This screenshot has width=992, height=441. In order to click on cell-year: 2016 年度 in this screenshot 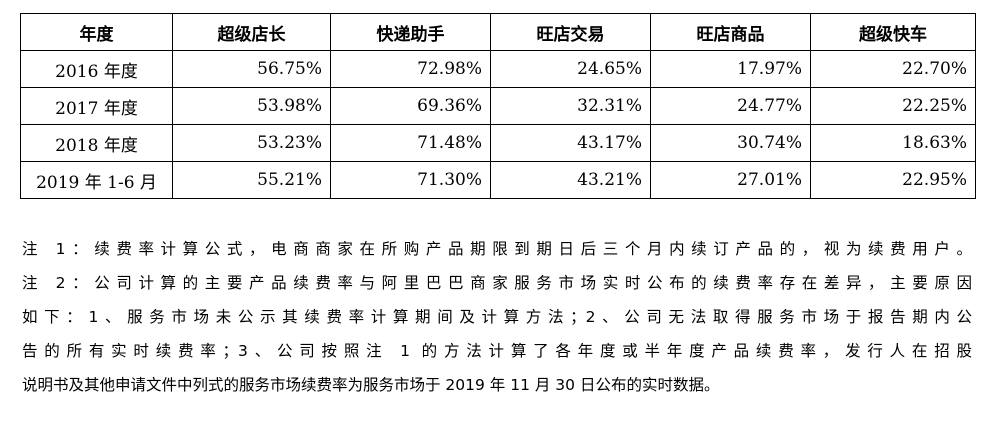, I will do `click(96, 69)`.